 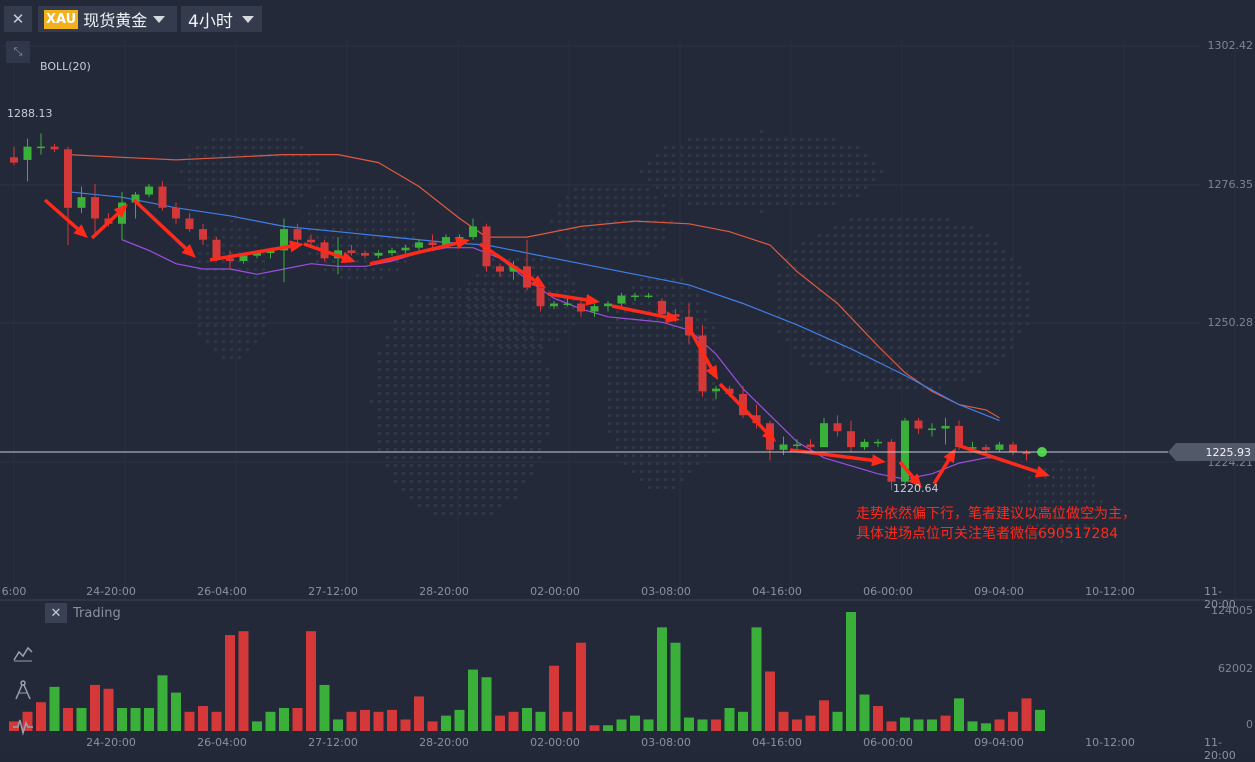 What do you see at coordinates (18, 52) in the screenshot?
I see `collapse-arrows-icon: ⤡` at bounding box center [18, 52].